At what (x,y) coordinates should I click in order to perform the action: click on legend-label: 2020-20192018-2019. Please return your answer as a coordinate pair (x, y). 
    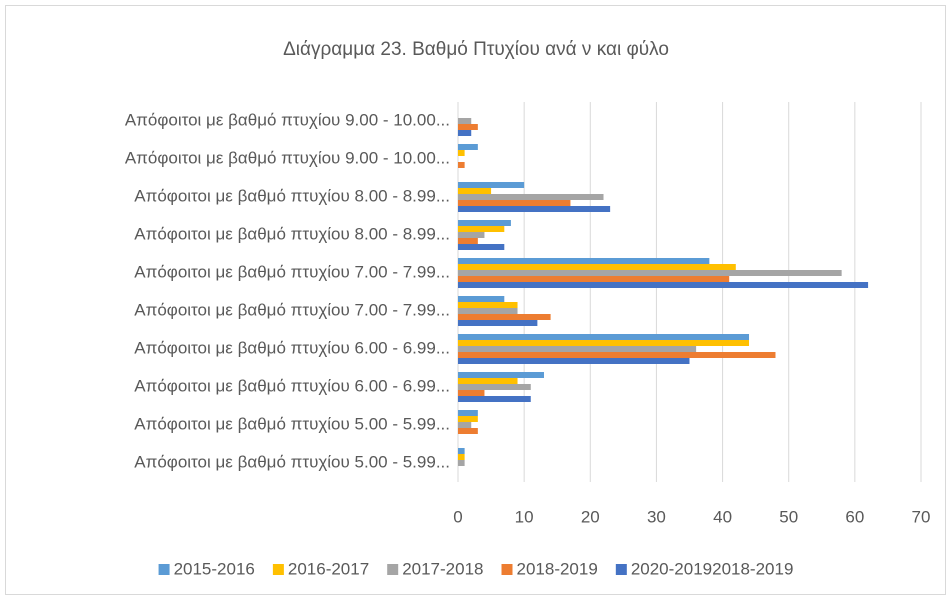
    Looking at the image, I should click on (712, 568).